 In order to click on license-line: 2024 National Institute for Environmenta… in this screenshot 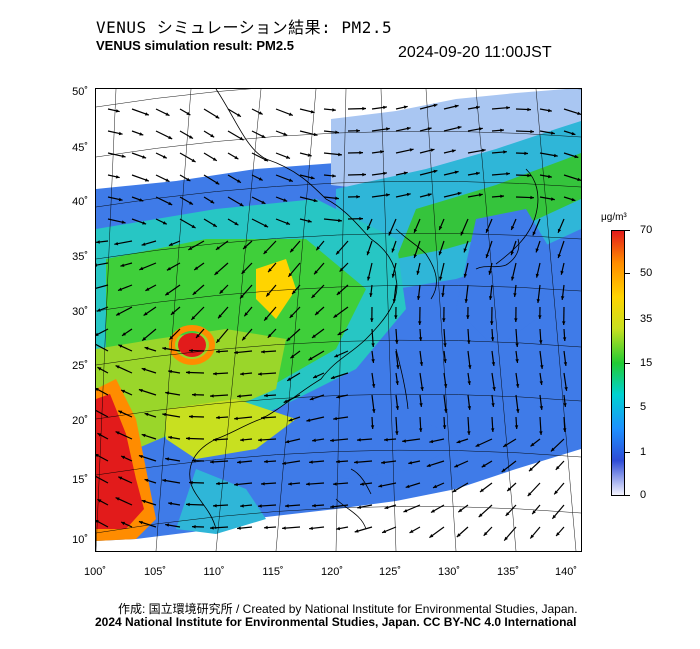, I will do `click(336, 622)`.